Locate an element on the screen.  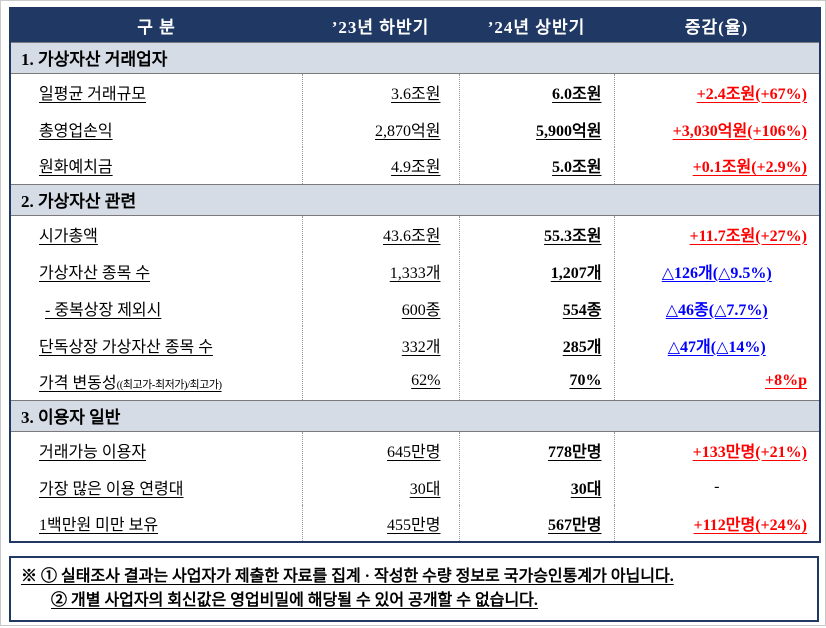
col-header-2024-h1: ’24년 상반기 is located at coordinates (536, 25).